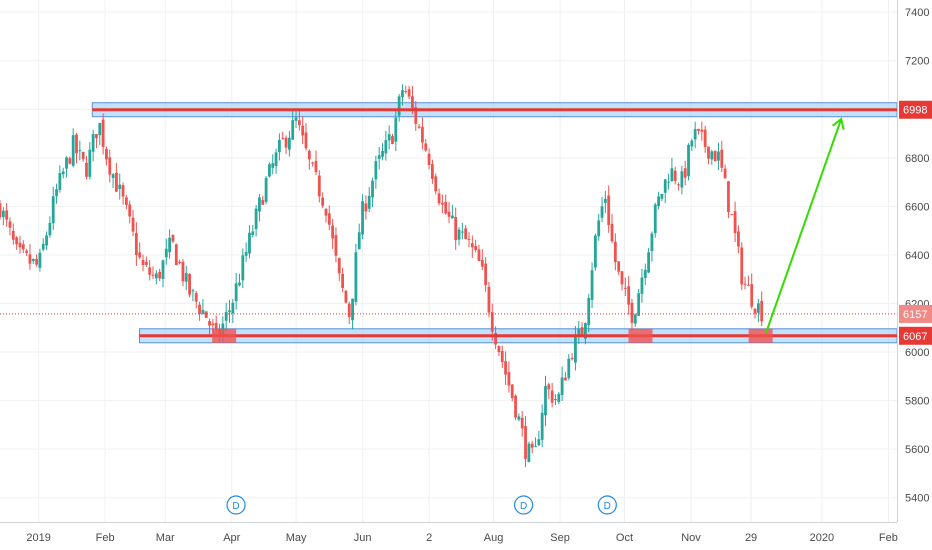 The height and width of the screenshot is (550, 932). Describe the element at coordinates (915, 315) in the screenshot. I see `last-price-label: 6157` at that location.